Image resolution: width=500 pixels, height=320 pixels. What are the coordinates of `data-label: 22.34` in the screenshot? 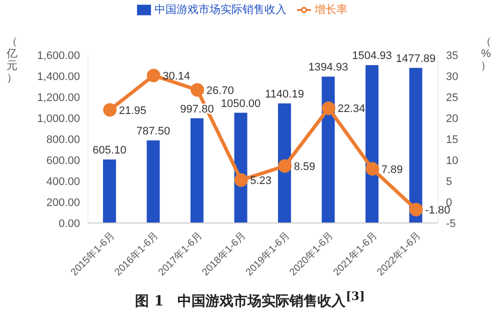 It's located at (352, 109).